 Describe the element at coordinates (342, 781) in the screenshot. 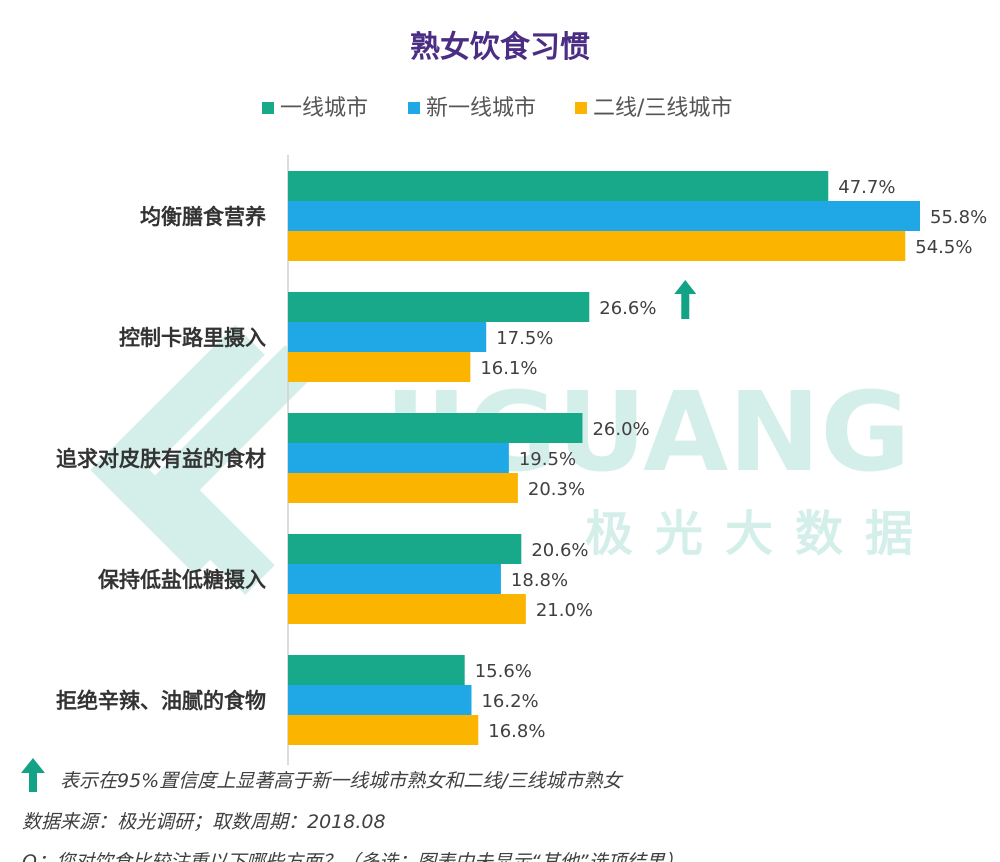

I see `significance-note-text: 表示在95%置信度上显著高于新一线城市熟女和二线/三线城市熟女` at that location.